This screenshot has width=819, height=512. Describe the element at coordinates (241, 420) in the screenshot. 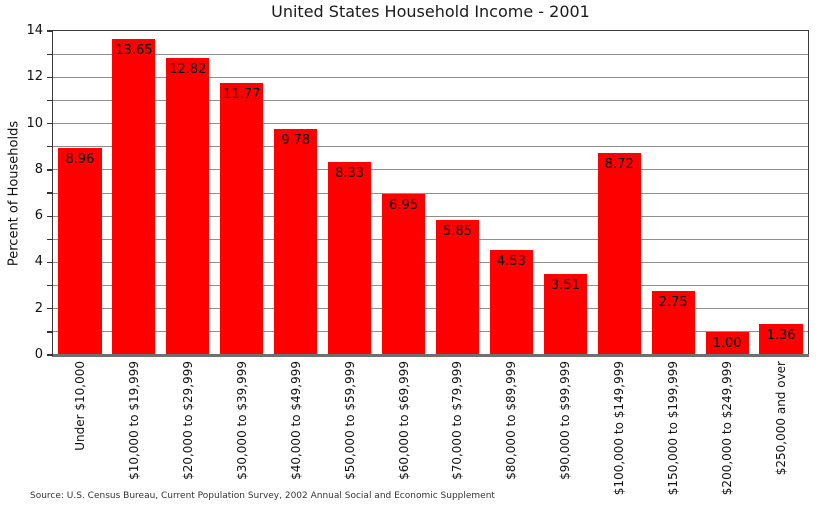

I see `x-tick-label: $30,000 to $39,999` at that location.